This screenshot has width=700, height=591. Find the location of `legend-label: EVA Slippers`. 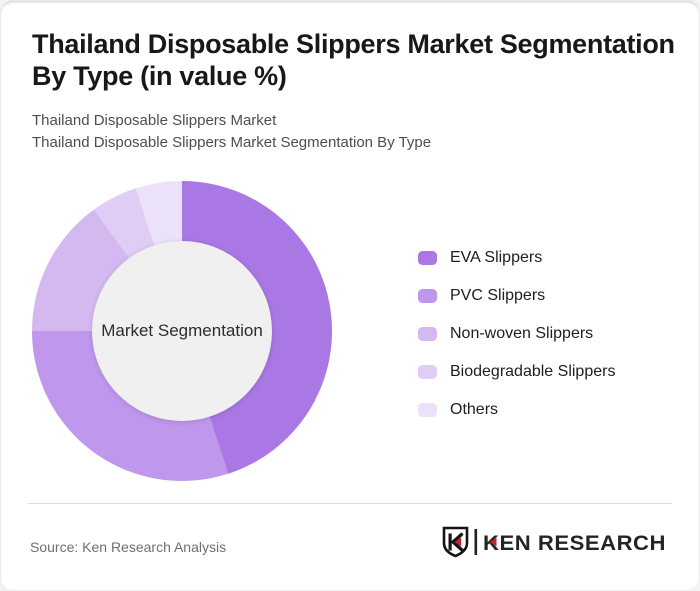

legend-label: EVA Slippers is located at coordinates (496, 257).